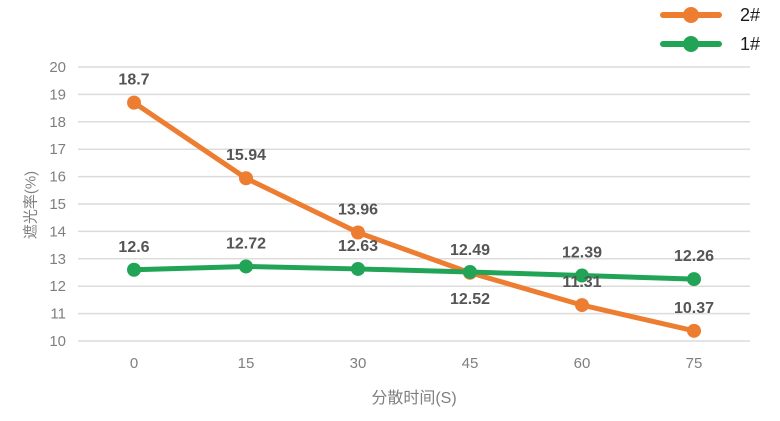 This screenshot has height=421, width=780. What do you see at coordinates (694, 256) in the screenshot?
I see `svg-text: 12.26` at bounding box center [694, 256].